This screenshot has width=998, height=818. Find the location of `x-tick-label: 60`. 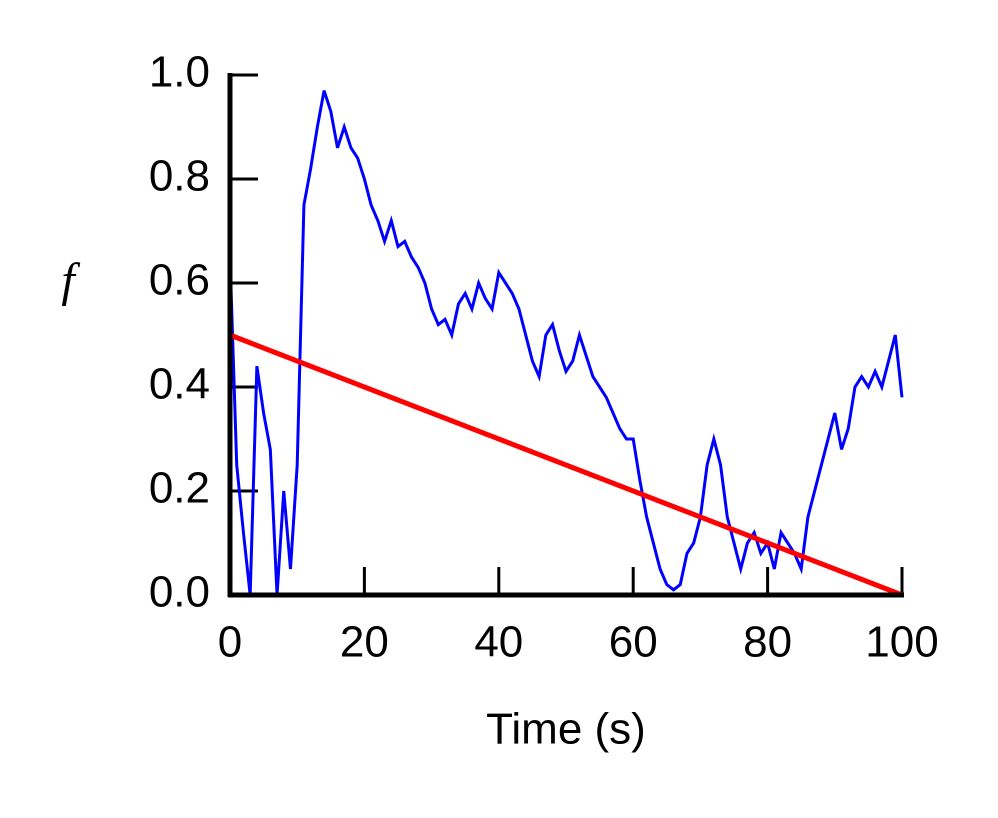

x-tick-label: 60 is located at coordinates (633, 642).